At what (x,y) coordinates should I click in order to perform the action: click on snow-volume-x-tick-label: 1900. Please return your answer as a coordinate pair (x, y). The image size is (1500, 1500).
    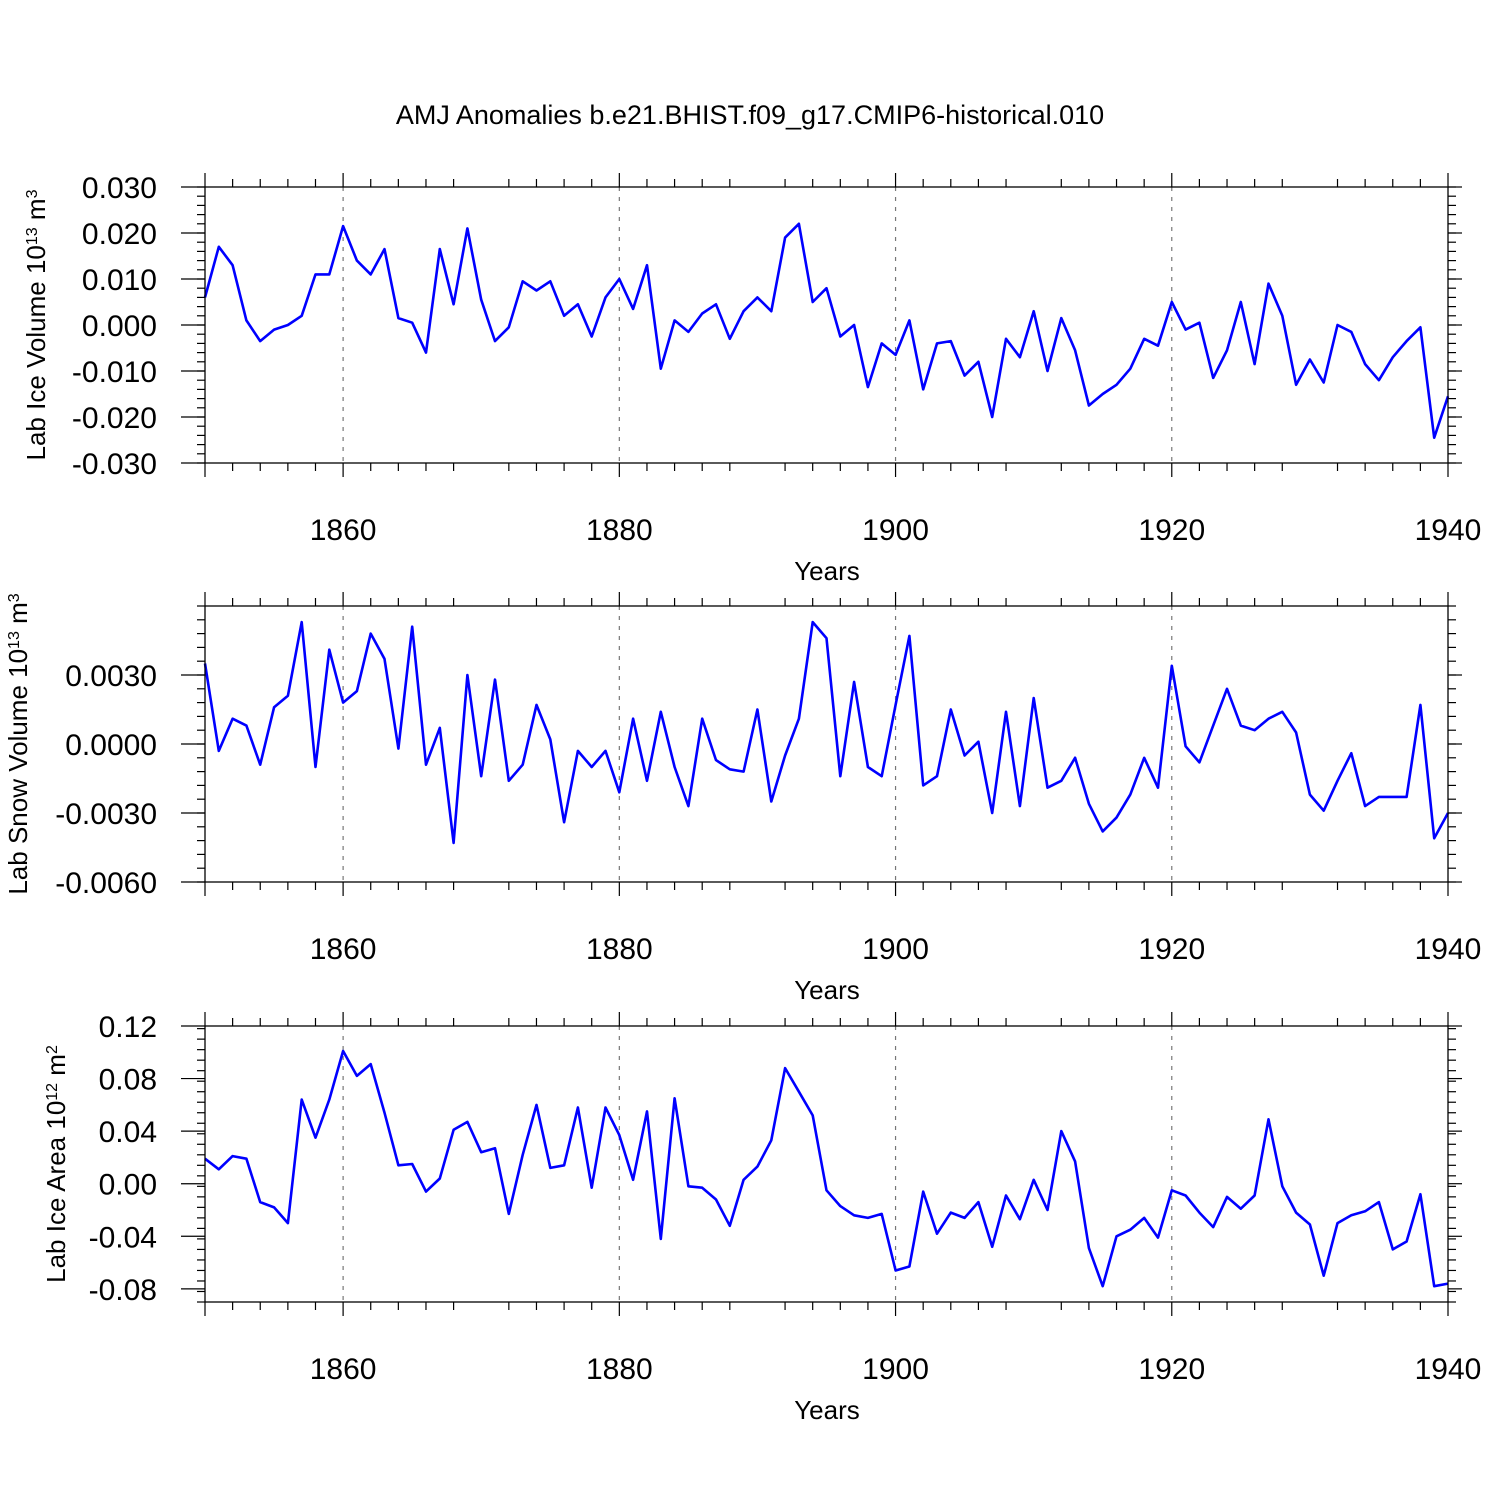
    Looking at the image, I should click on (895, 949).